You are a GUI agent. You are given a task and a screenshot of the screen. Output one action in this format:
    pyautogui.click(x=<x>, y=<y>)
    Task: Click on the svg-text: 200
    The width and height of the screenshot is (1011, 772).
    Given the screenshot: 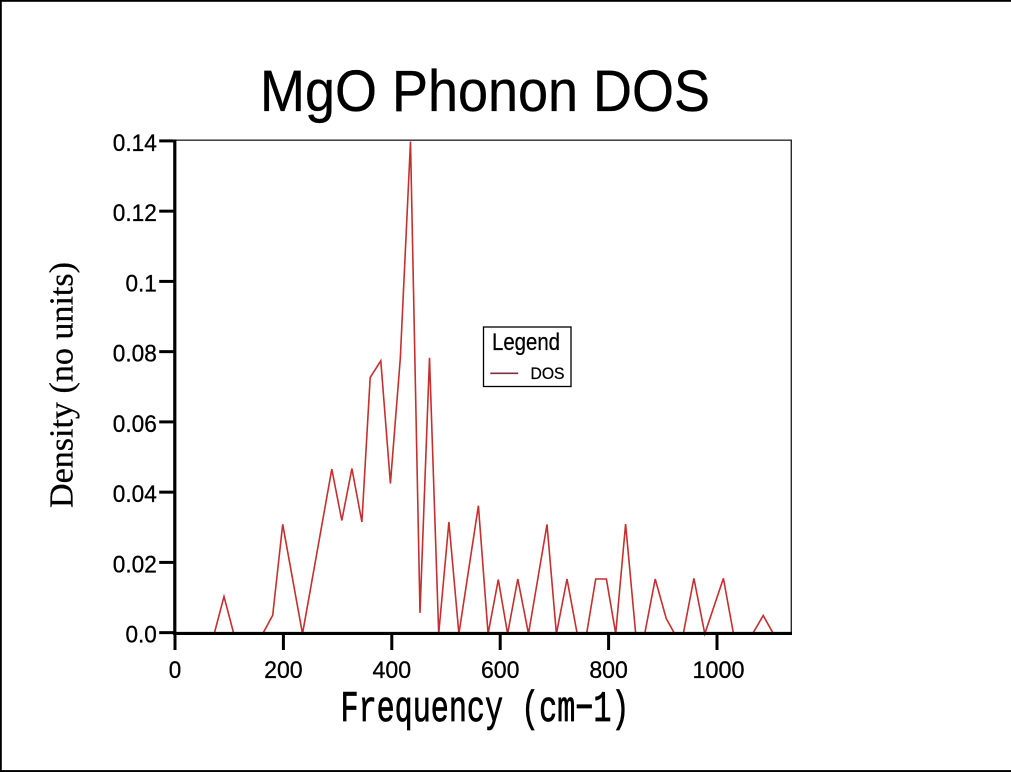 What is the action you would take?
    pyautogui.click(x=283, y=670)
    